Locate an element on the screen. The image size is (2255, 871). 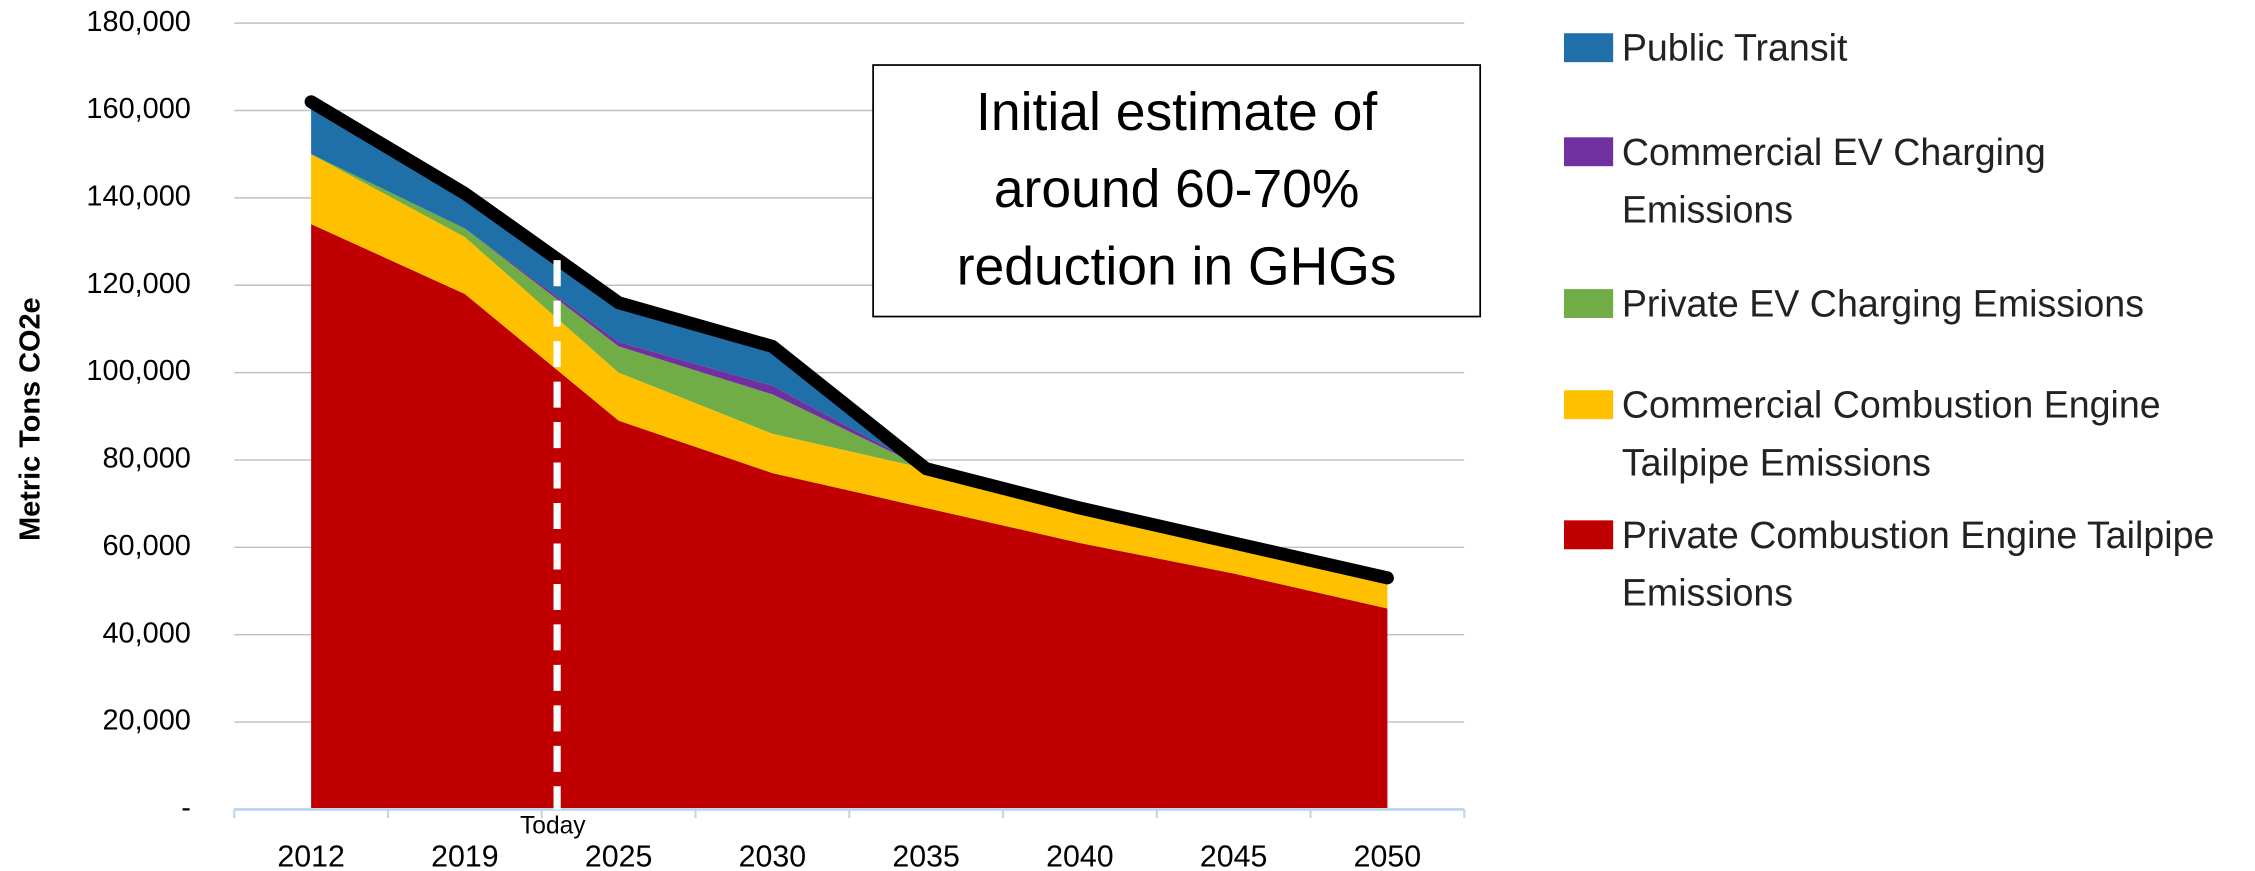
y-tick-label: 40,000 is located at coordinates (147, 633).